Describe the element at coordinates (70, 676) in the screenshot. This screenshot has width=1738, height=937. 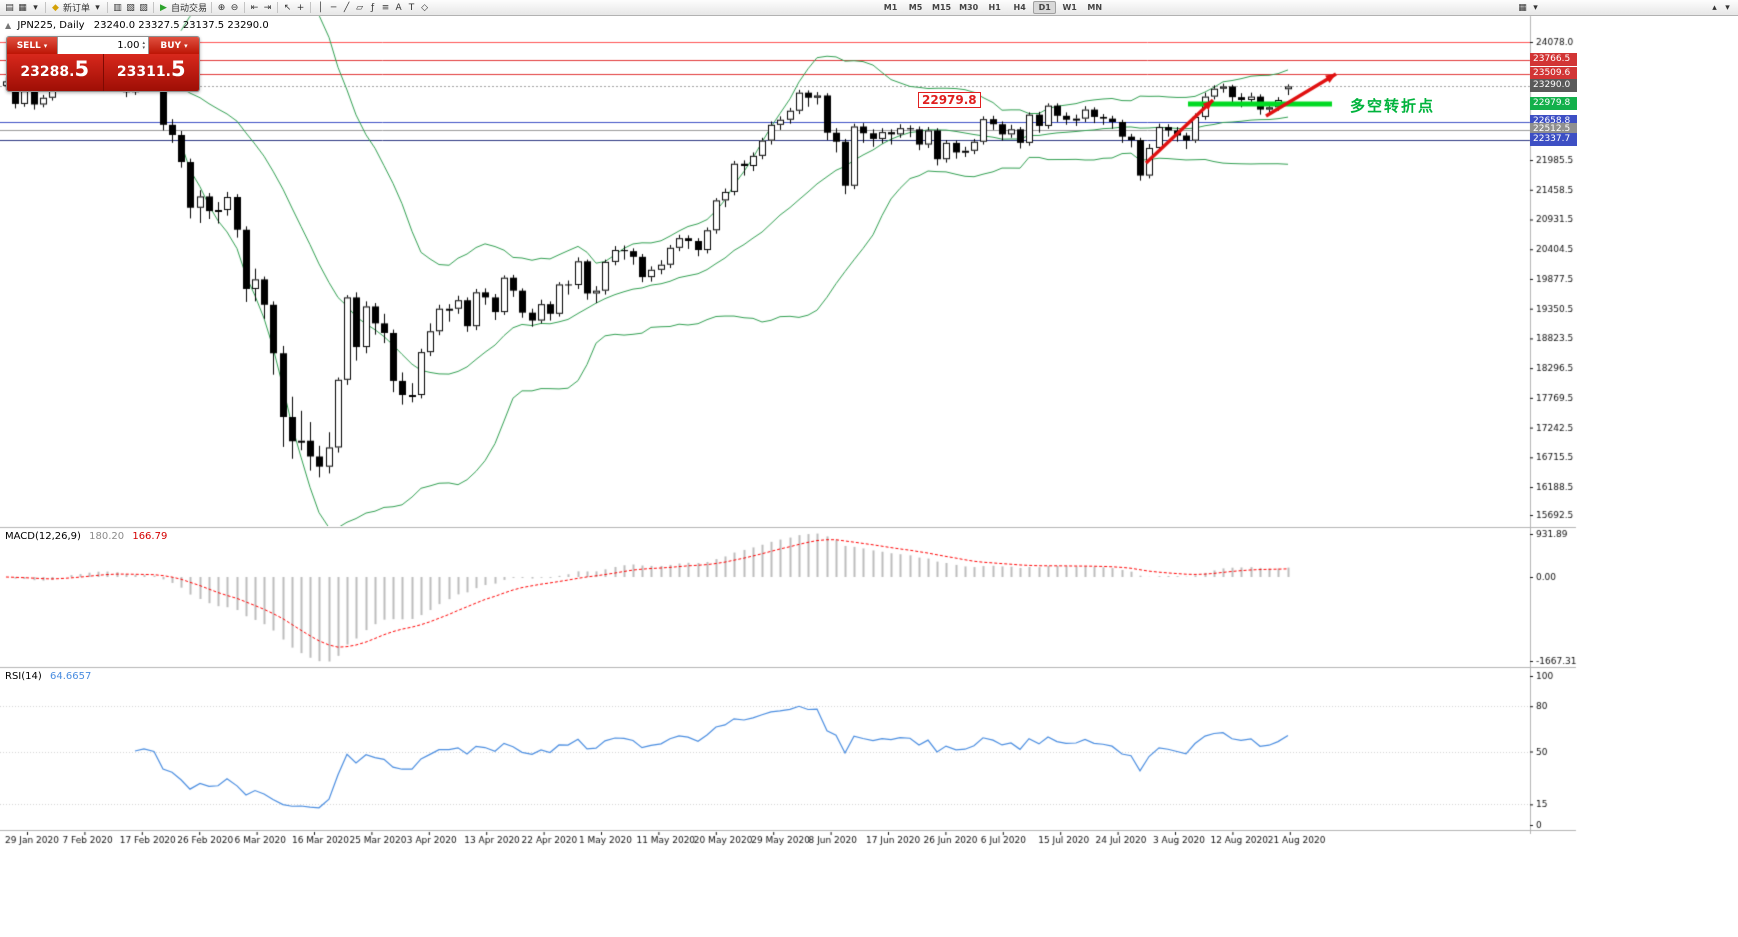
I see `rsi-value: 64.6657` at that location.